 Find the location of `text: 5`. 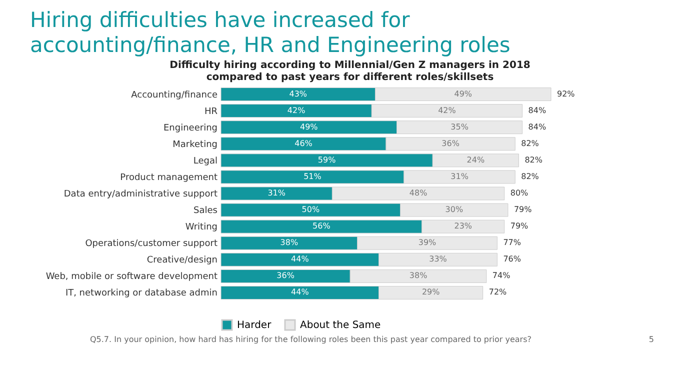

text: 5 is located at coordinates (651, 339).